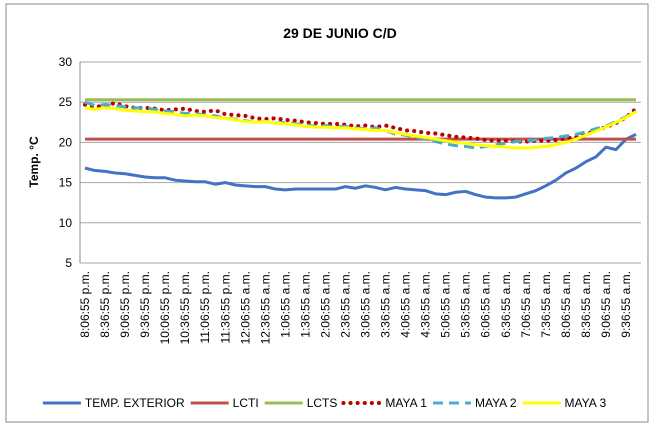  What do you see at coordinates (85, 304) in the screenshot?
I see `x-tick-label: 8:06:55 p.m.` at bounding box center [85, 304].